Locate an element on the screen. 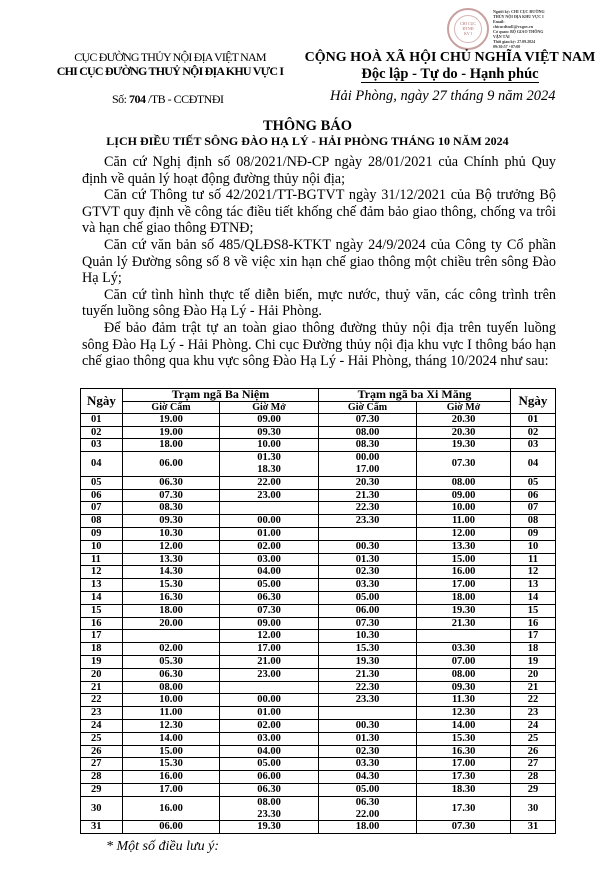  number-prefix: Số: is located at coordinates (119, 99).